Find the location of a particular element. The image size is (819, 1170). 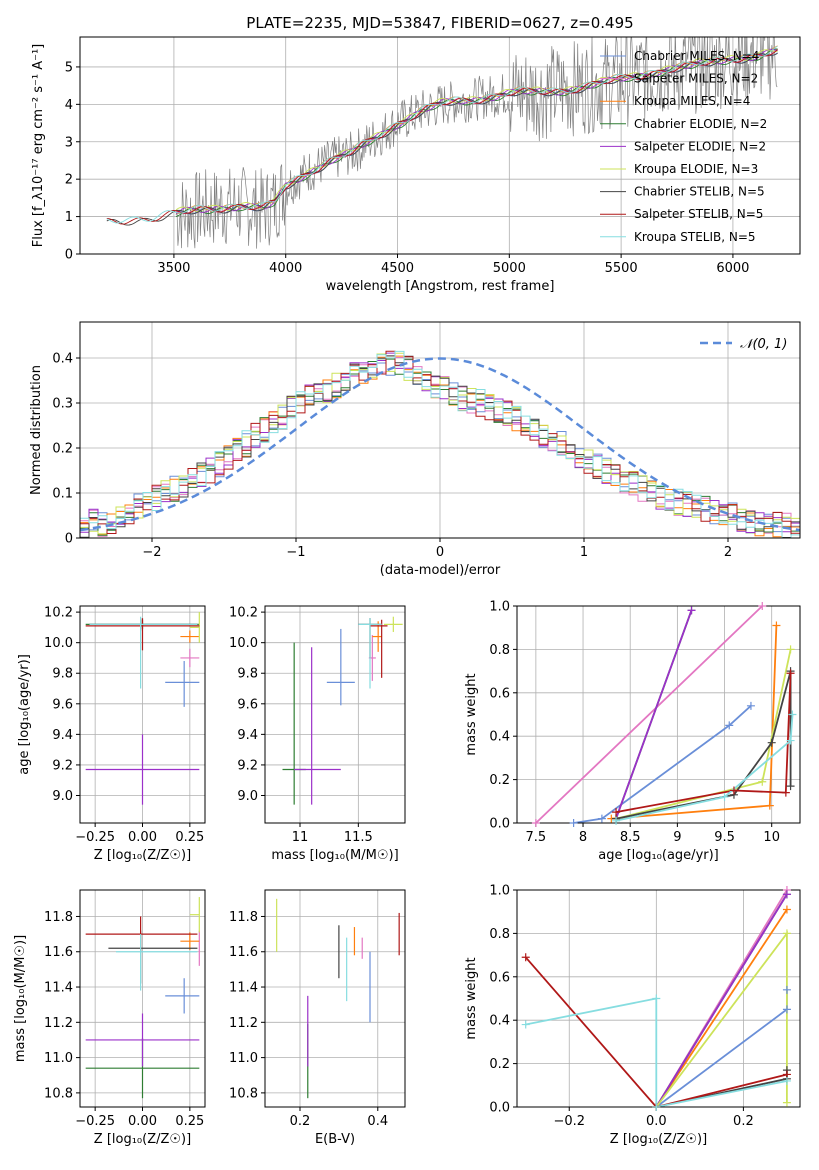

panel-mass-vs-ebv: 0.2 0.4 10.8 11.0 11.2 11.4 11.6 11.8 E(B-V) is located at coordinates (317, 1018).